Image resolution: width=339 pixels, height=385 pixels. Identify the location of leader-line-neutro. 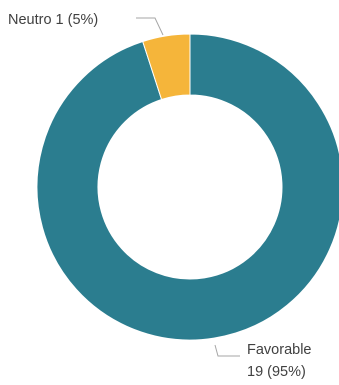
(150, 26).